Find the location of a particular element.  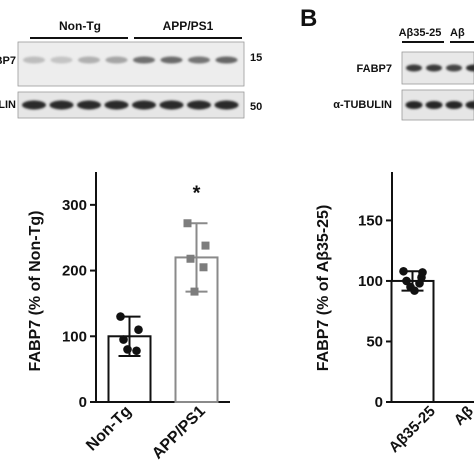

panel-b-blot: B Aβ35-25 Aβ FABP7 α-TUBULIN is located at coordinates (387, 63).